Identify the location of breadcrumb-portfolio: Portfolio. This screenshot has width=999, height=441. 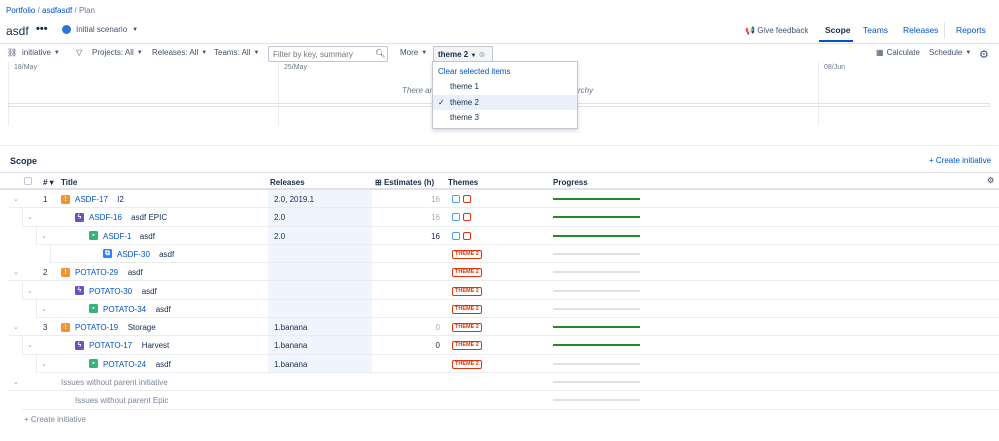
(21, 10).